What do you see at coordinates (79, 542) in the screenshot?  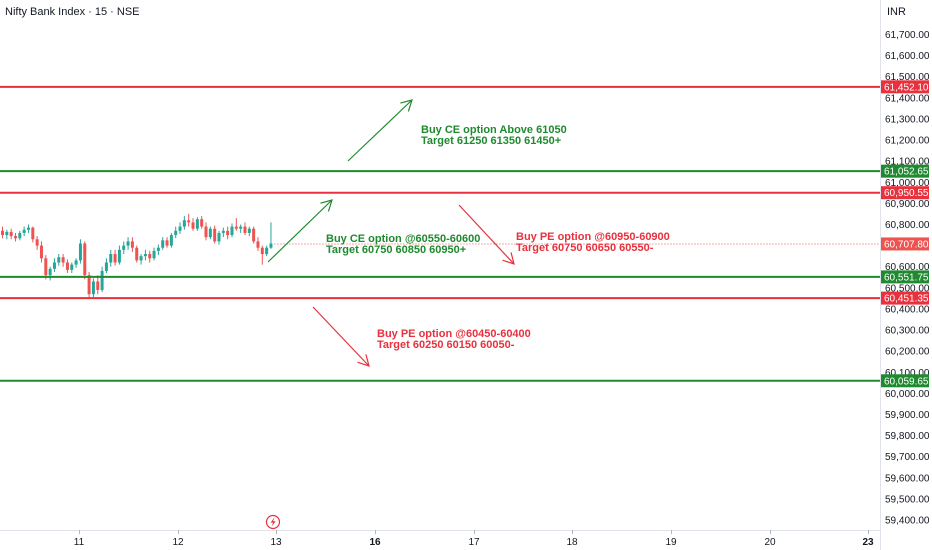 I see `time-tick-label: 11` at bounding box center [79, 542].